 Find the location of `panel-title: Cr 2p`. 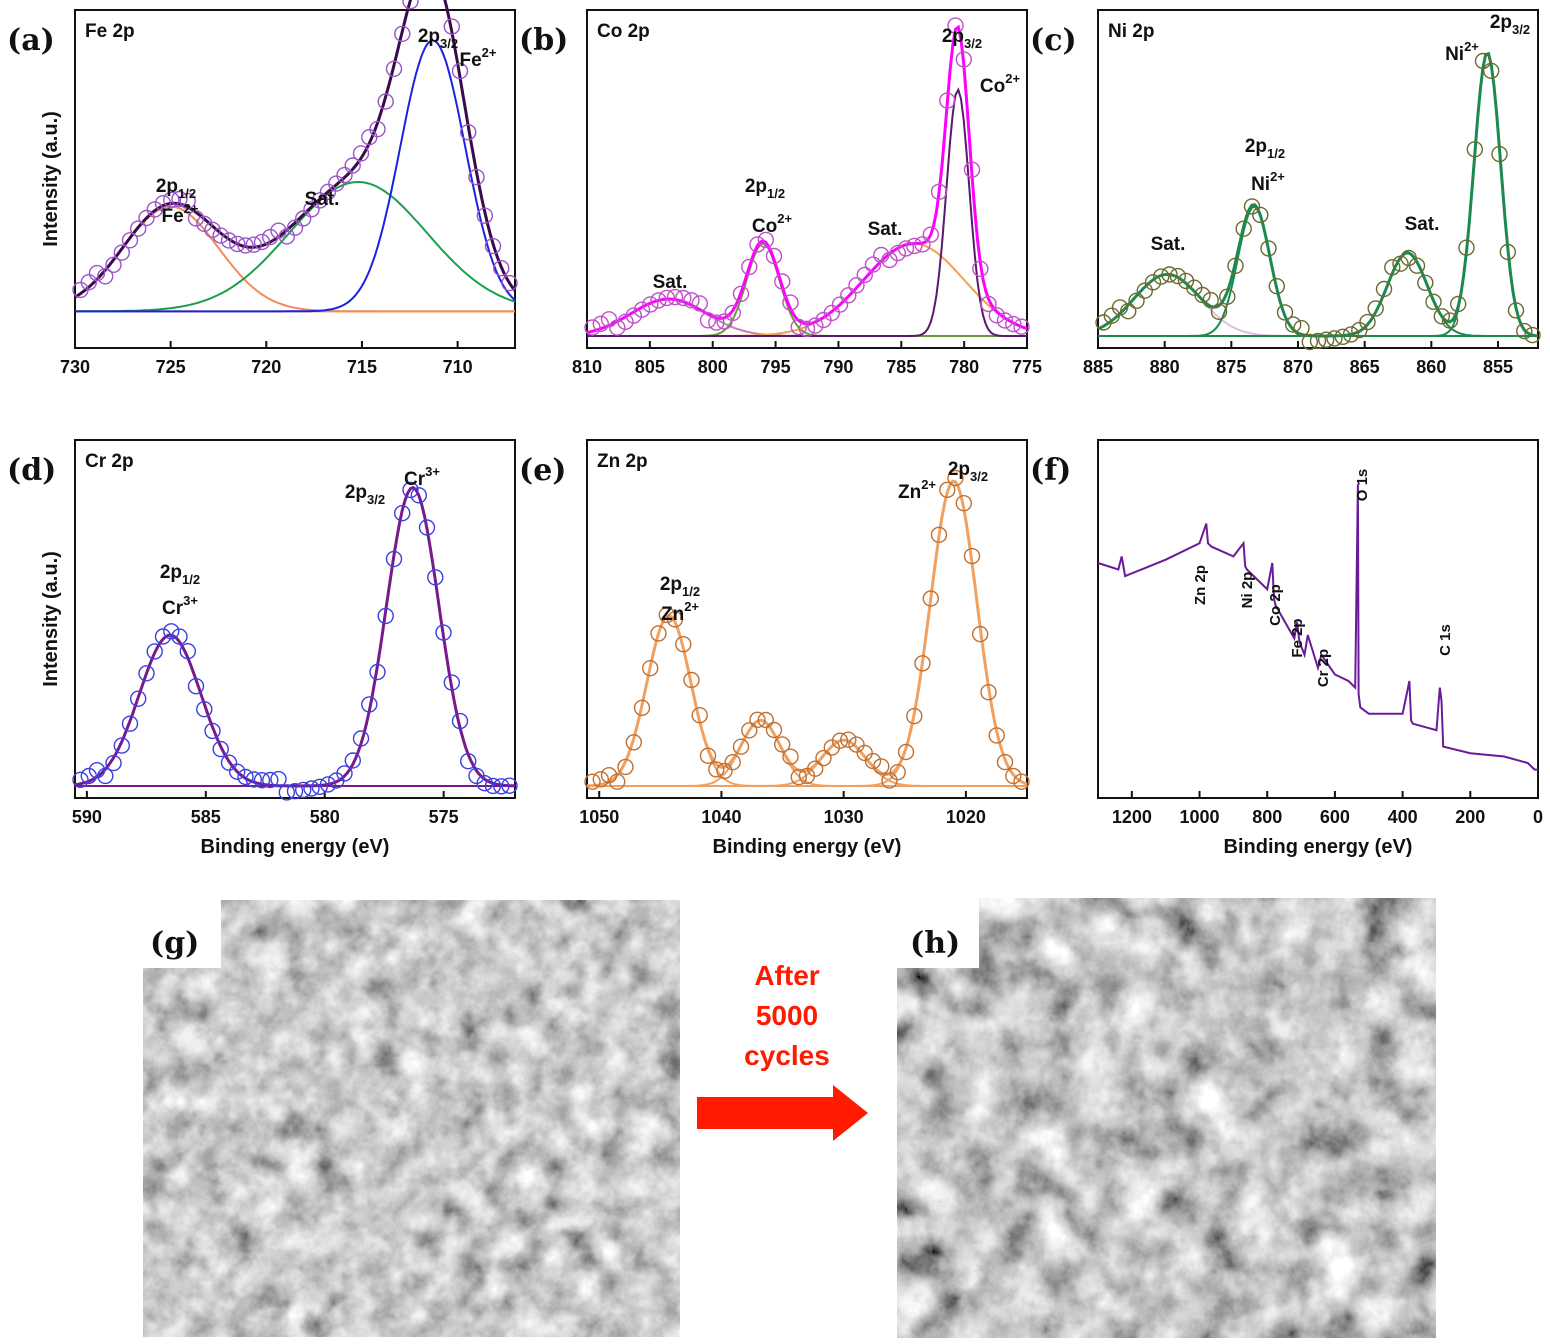

panel-title: Cr 2p is located at coordinates (109, 461).